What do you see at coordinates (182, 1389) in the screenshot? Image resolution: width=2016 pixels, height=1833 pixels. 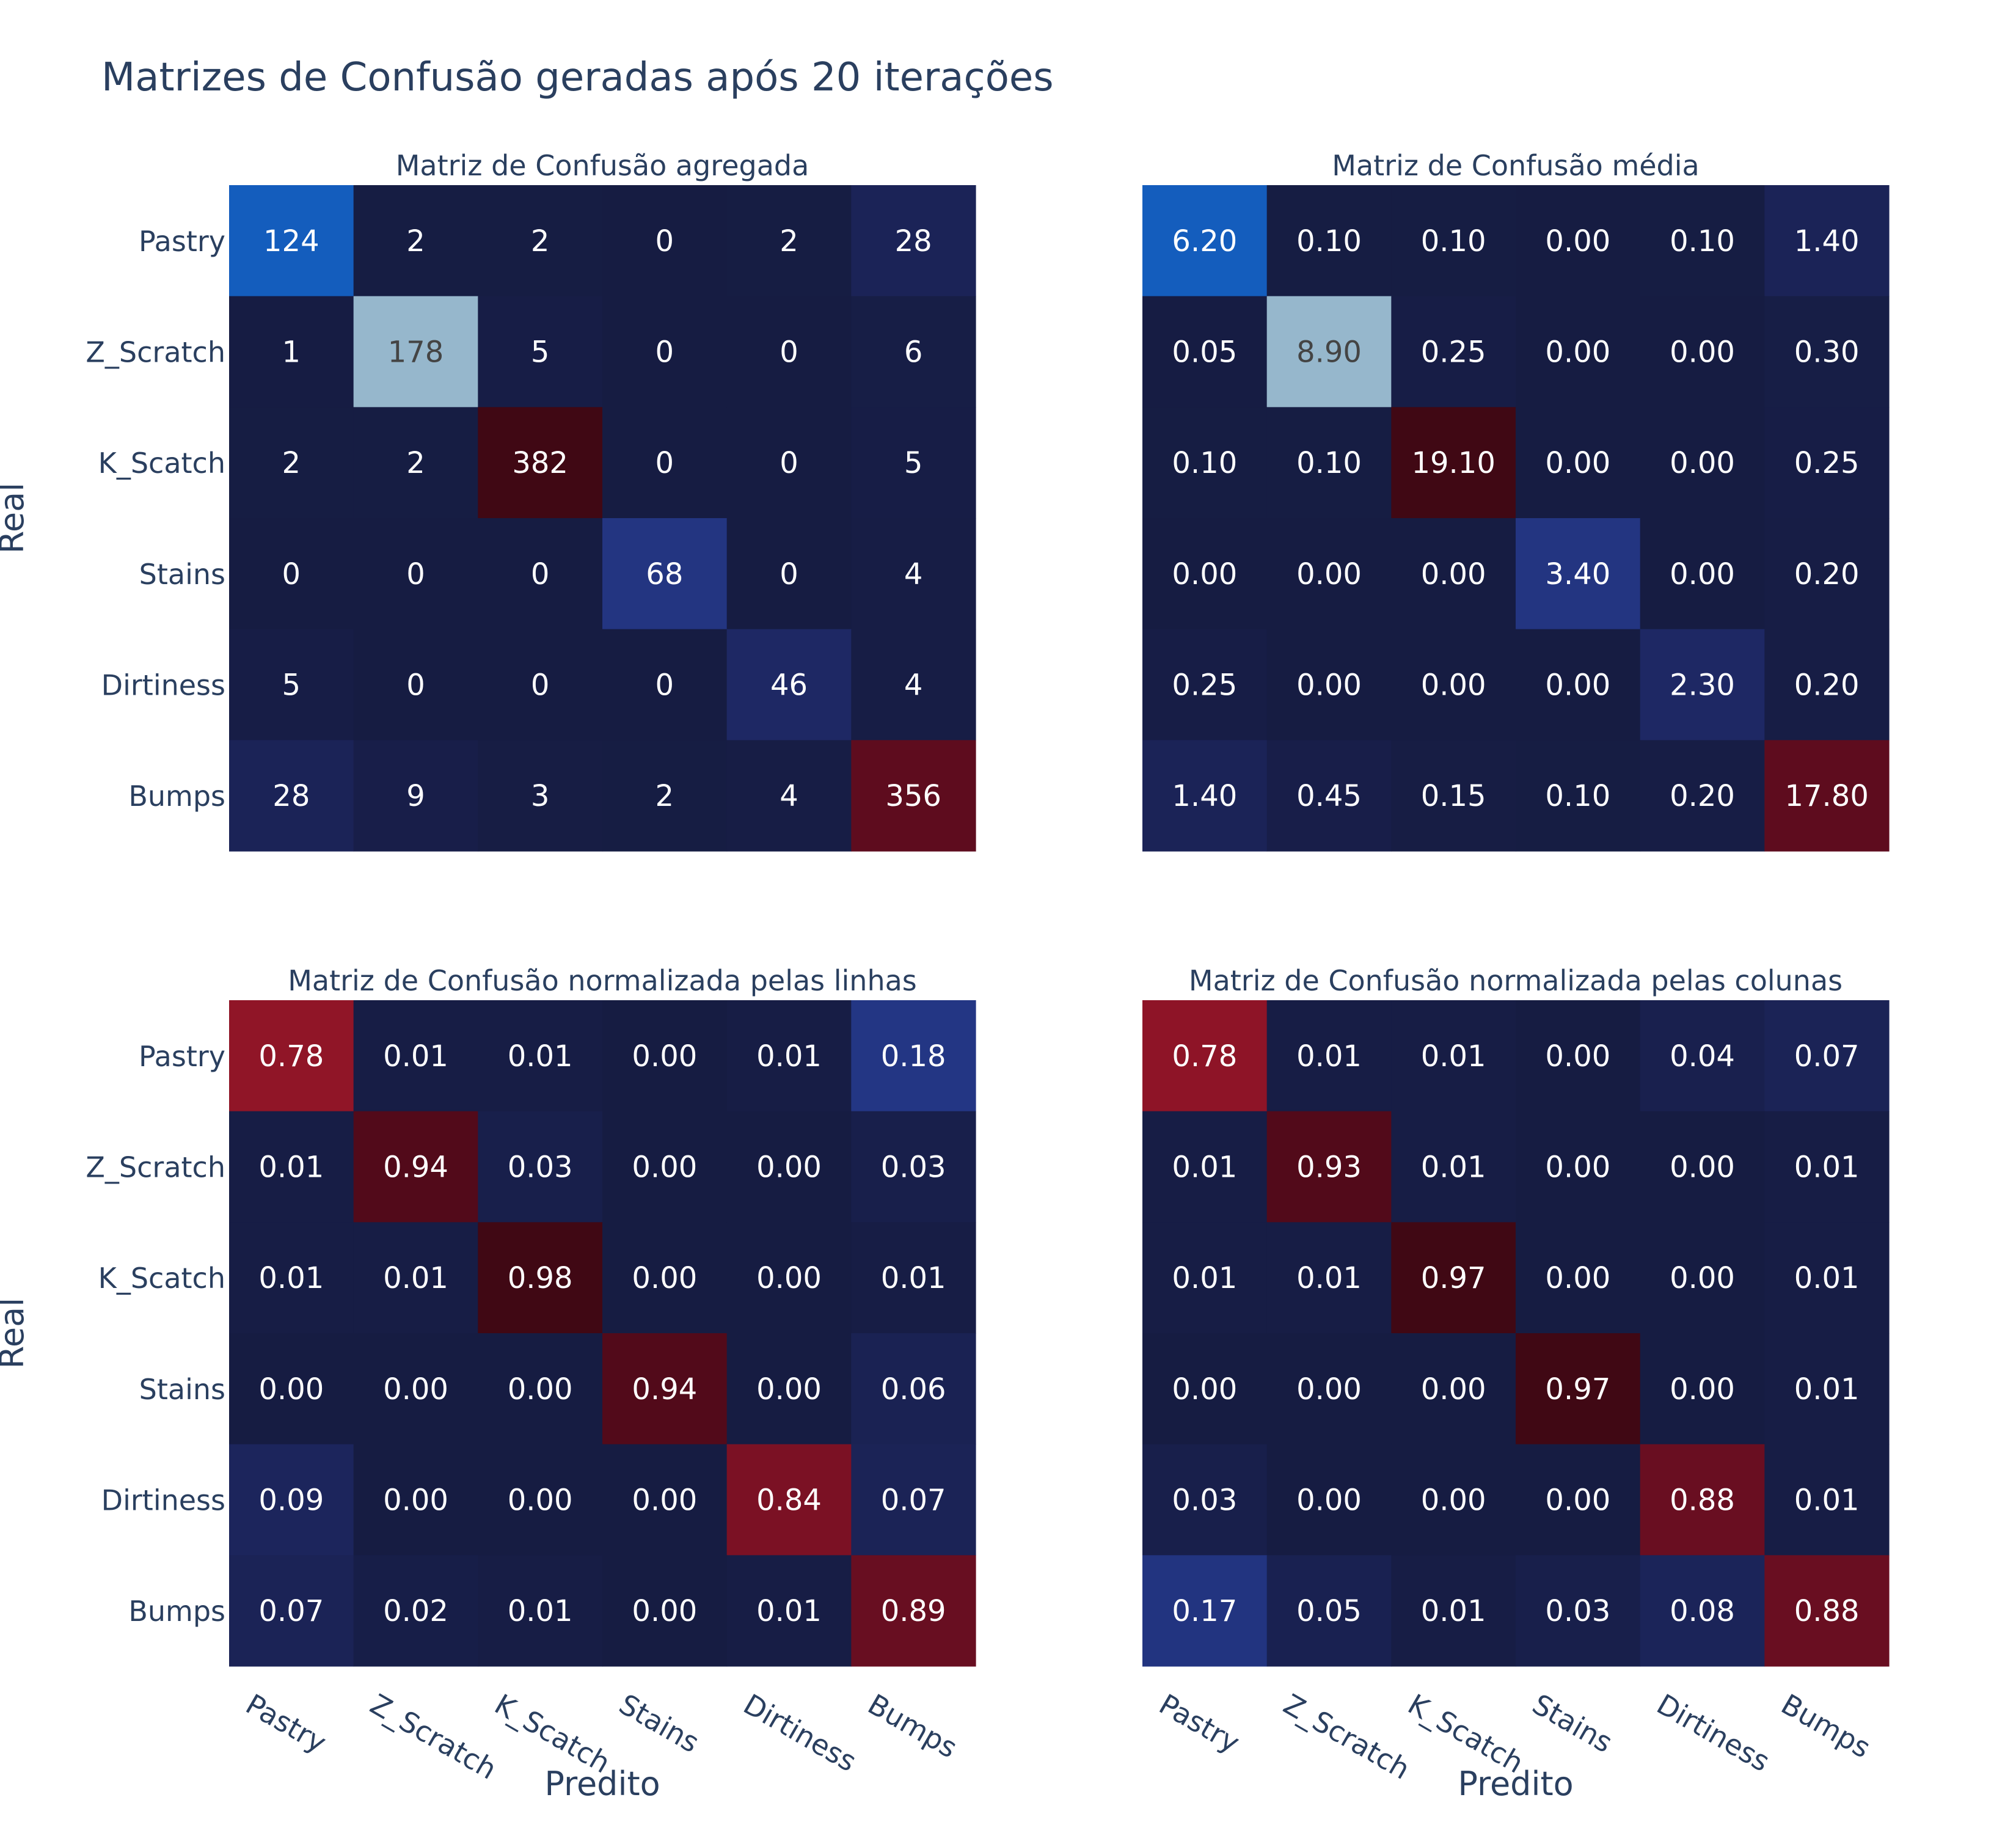 I see `y-tick-label: Stains` at bounding box center [182, 1389].